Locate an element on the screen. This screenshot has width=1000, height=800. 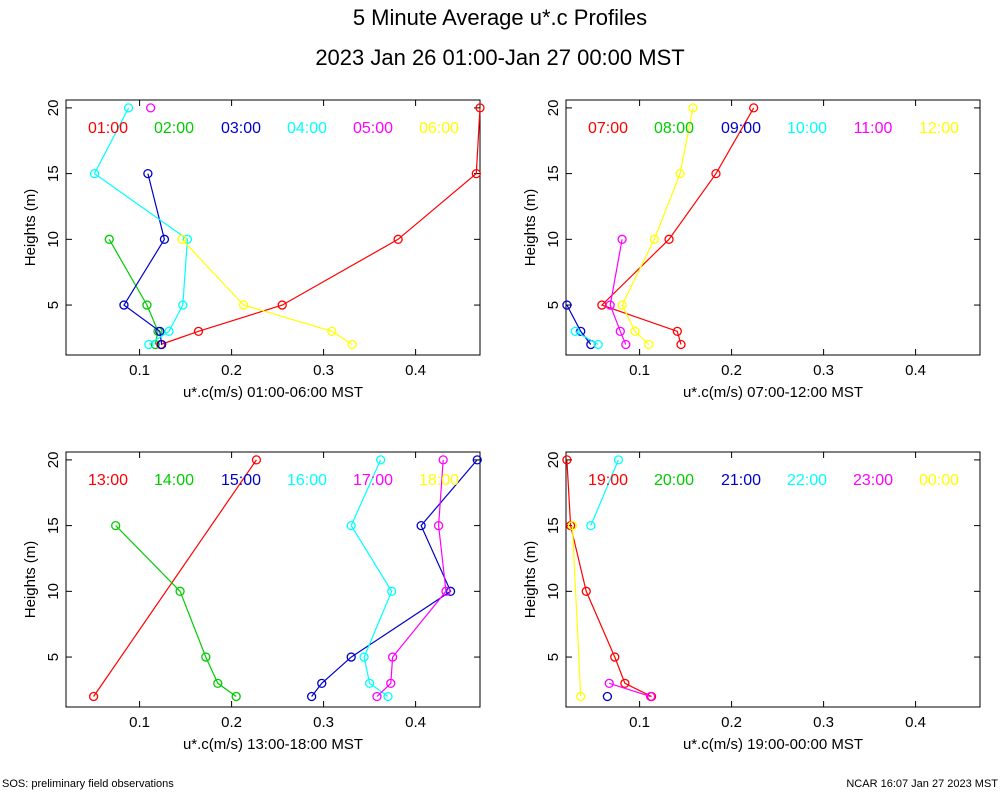
footer-right: NCAR 16:07 Jan 27 2023 MST is located at coordinates (922, 784).